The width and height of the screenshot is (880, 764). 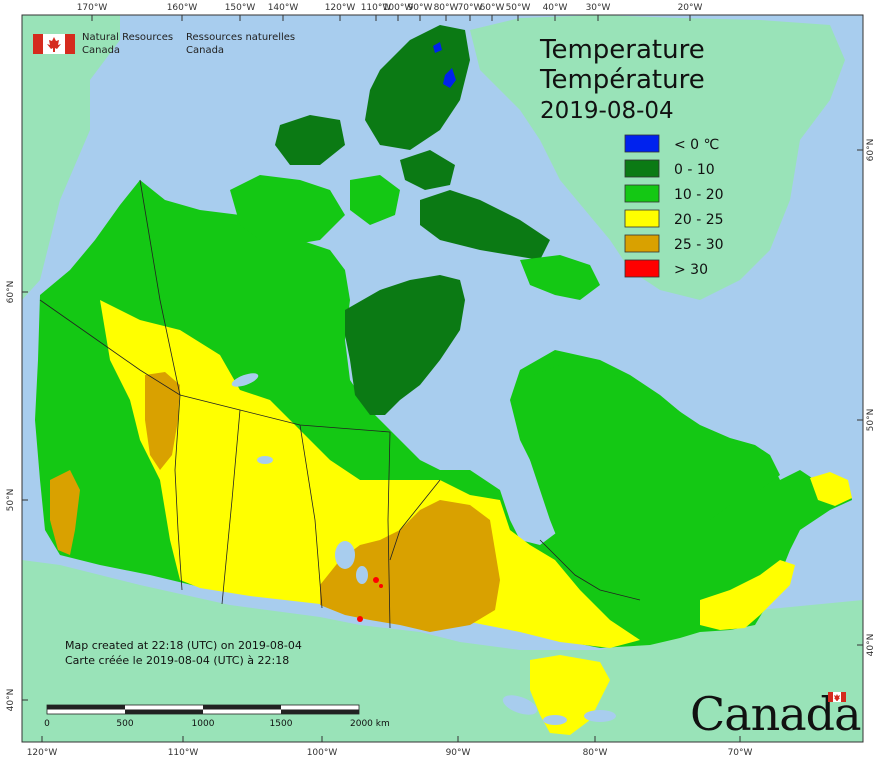 What do you see at coordinates (492, 8) in the screenshot?
I see `top-tick-label: 60°W` at bounding box center [492, 8].